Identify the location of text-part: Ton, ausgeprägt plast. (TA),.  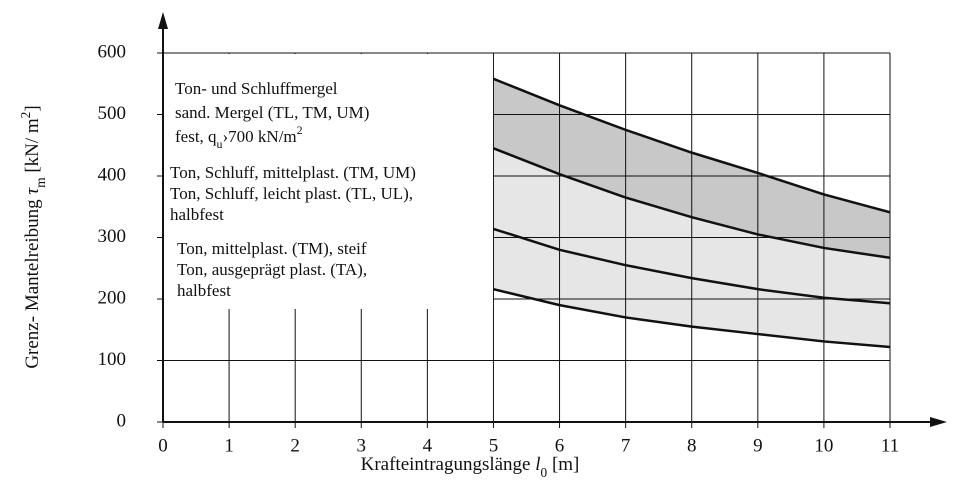
(272, 269).